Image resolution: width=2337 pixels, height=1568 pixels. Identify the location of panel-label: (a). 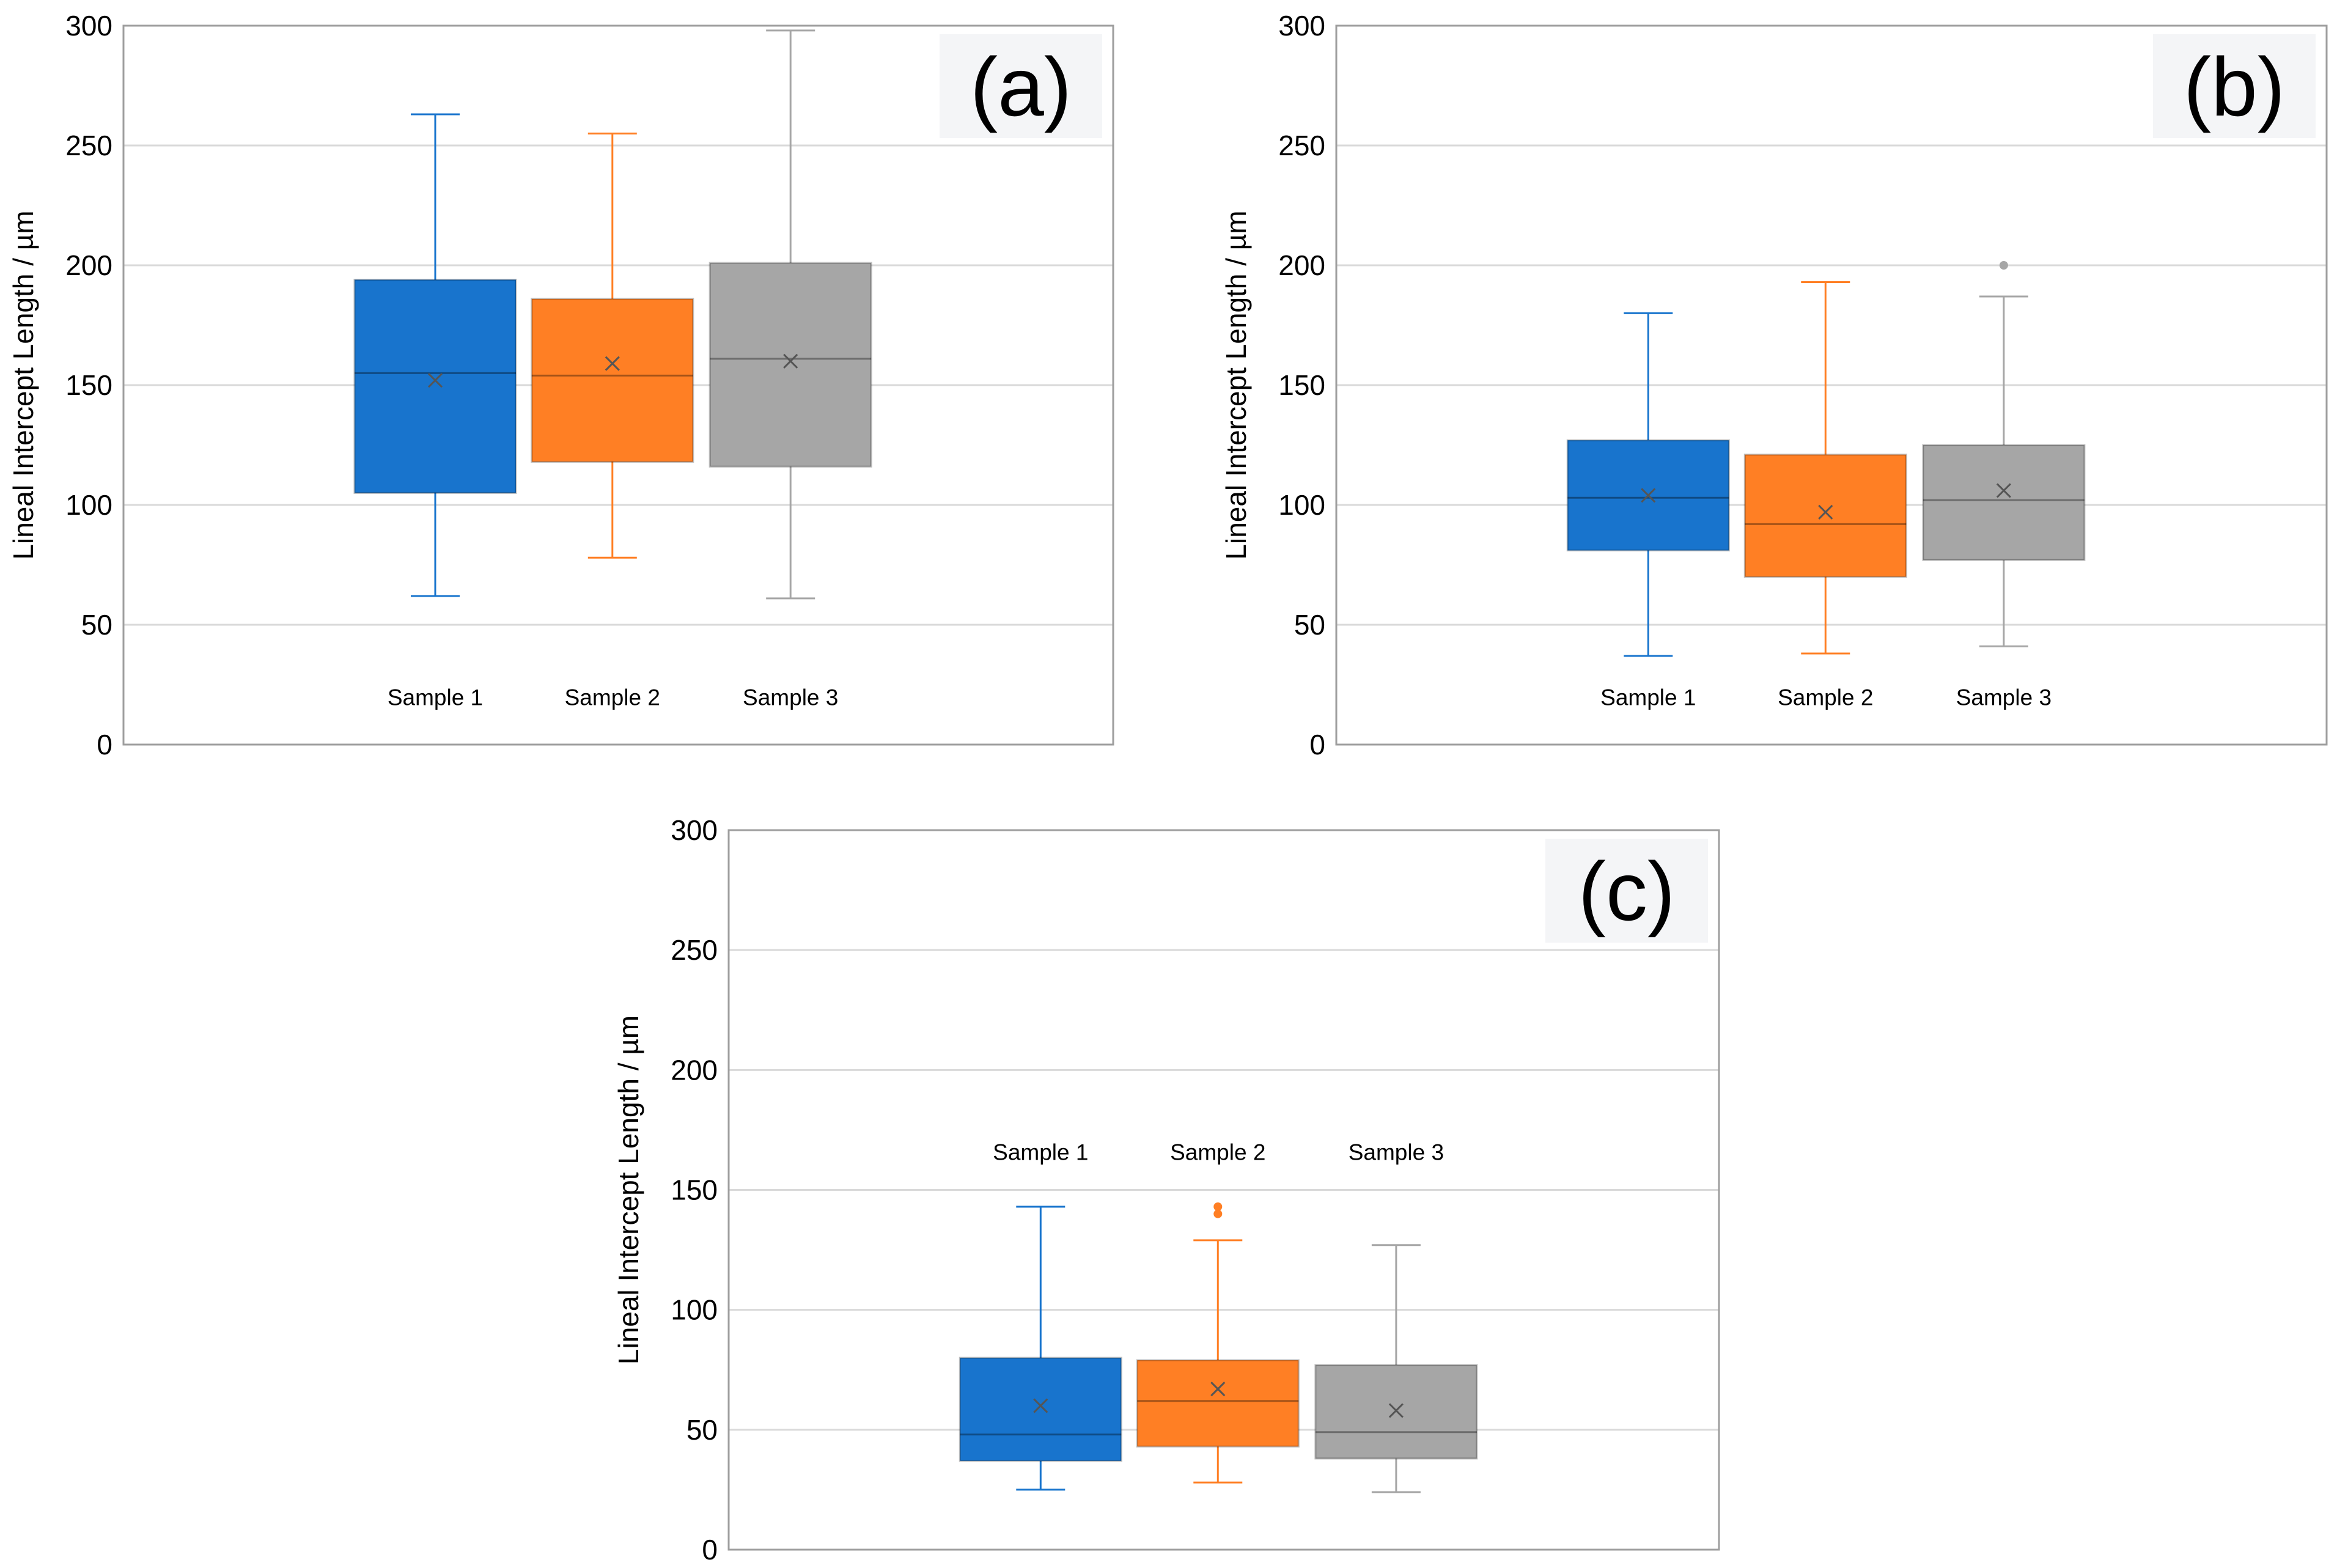
(1021, 86).